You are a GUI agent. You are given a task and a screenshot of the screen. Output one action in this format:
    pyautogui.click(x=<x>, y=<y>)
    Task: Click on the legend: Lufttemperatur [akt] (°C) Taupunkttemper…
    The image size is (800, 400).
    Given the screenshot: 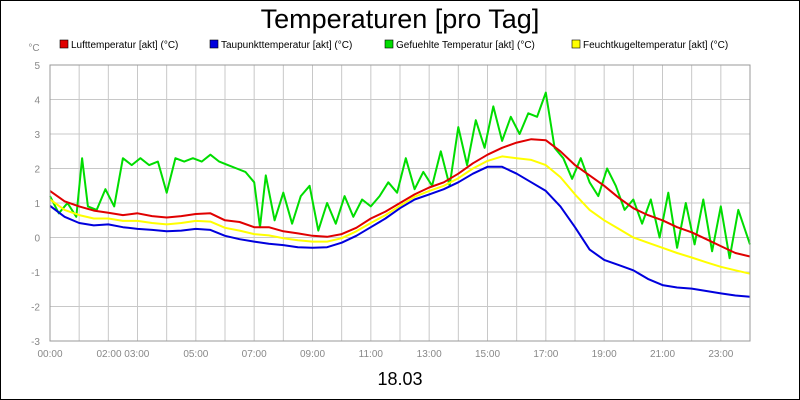 What is the action you would take?
    pyautogui.click(x=393, y=45)
    